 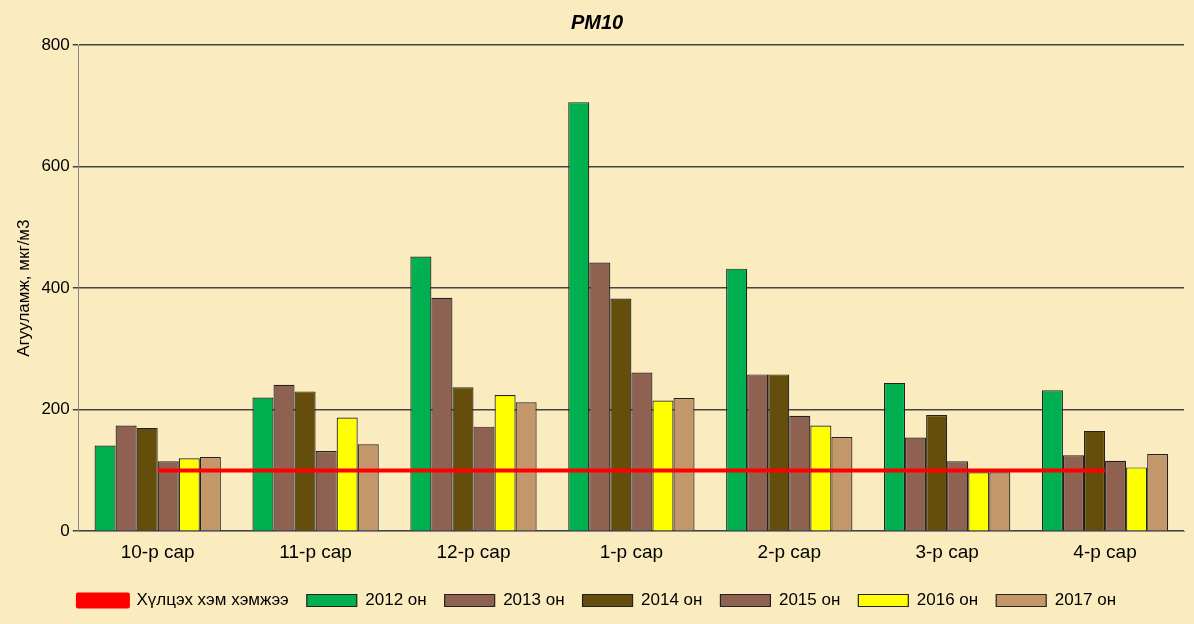 I want to click on x-tick-label: 1-р сар, so click(x=631, y=551).